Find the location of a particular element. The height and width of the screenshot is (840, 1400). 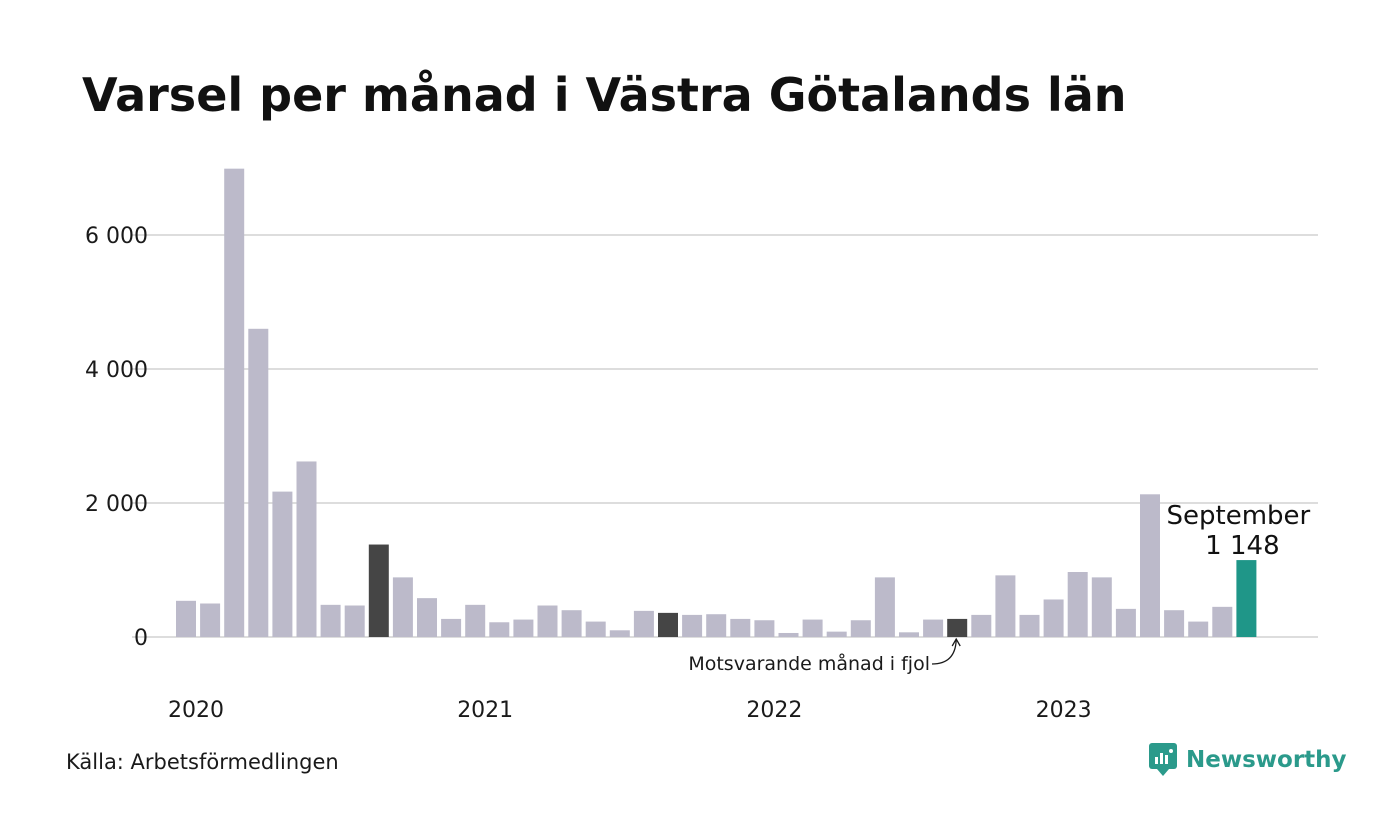

x-tick-label: 2023 is located at coordinates (1064, 710).